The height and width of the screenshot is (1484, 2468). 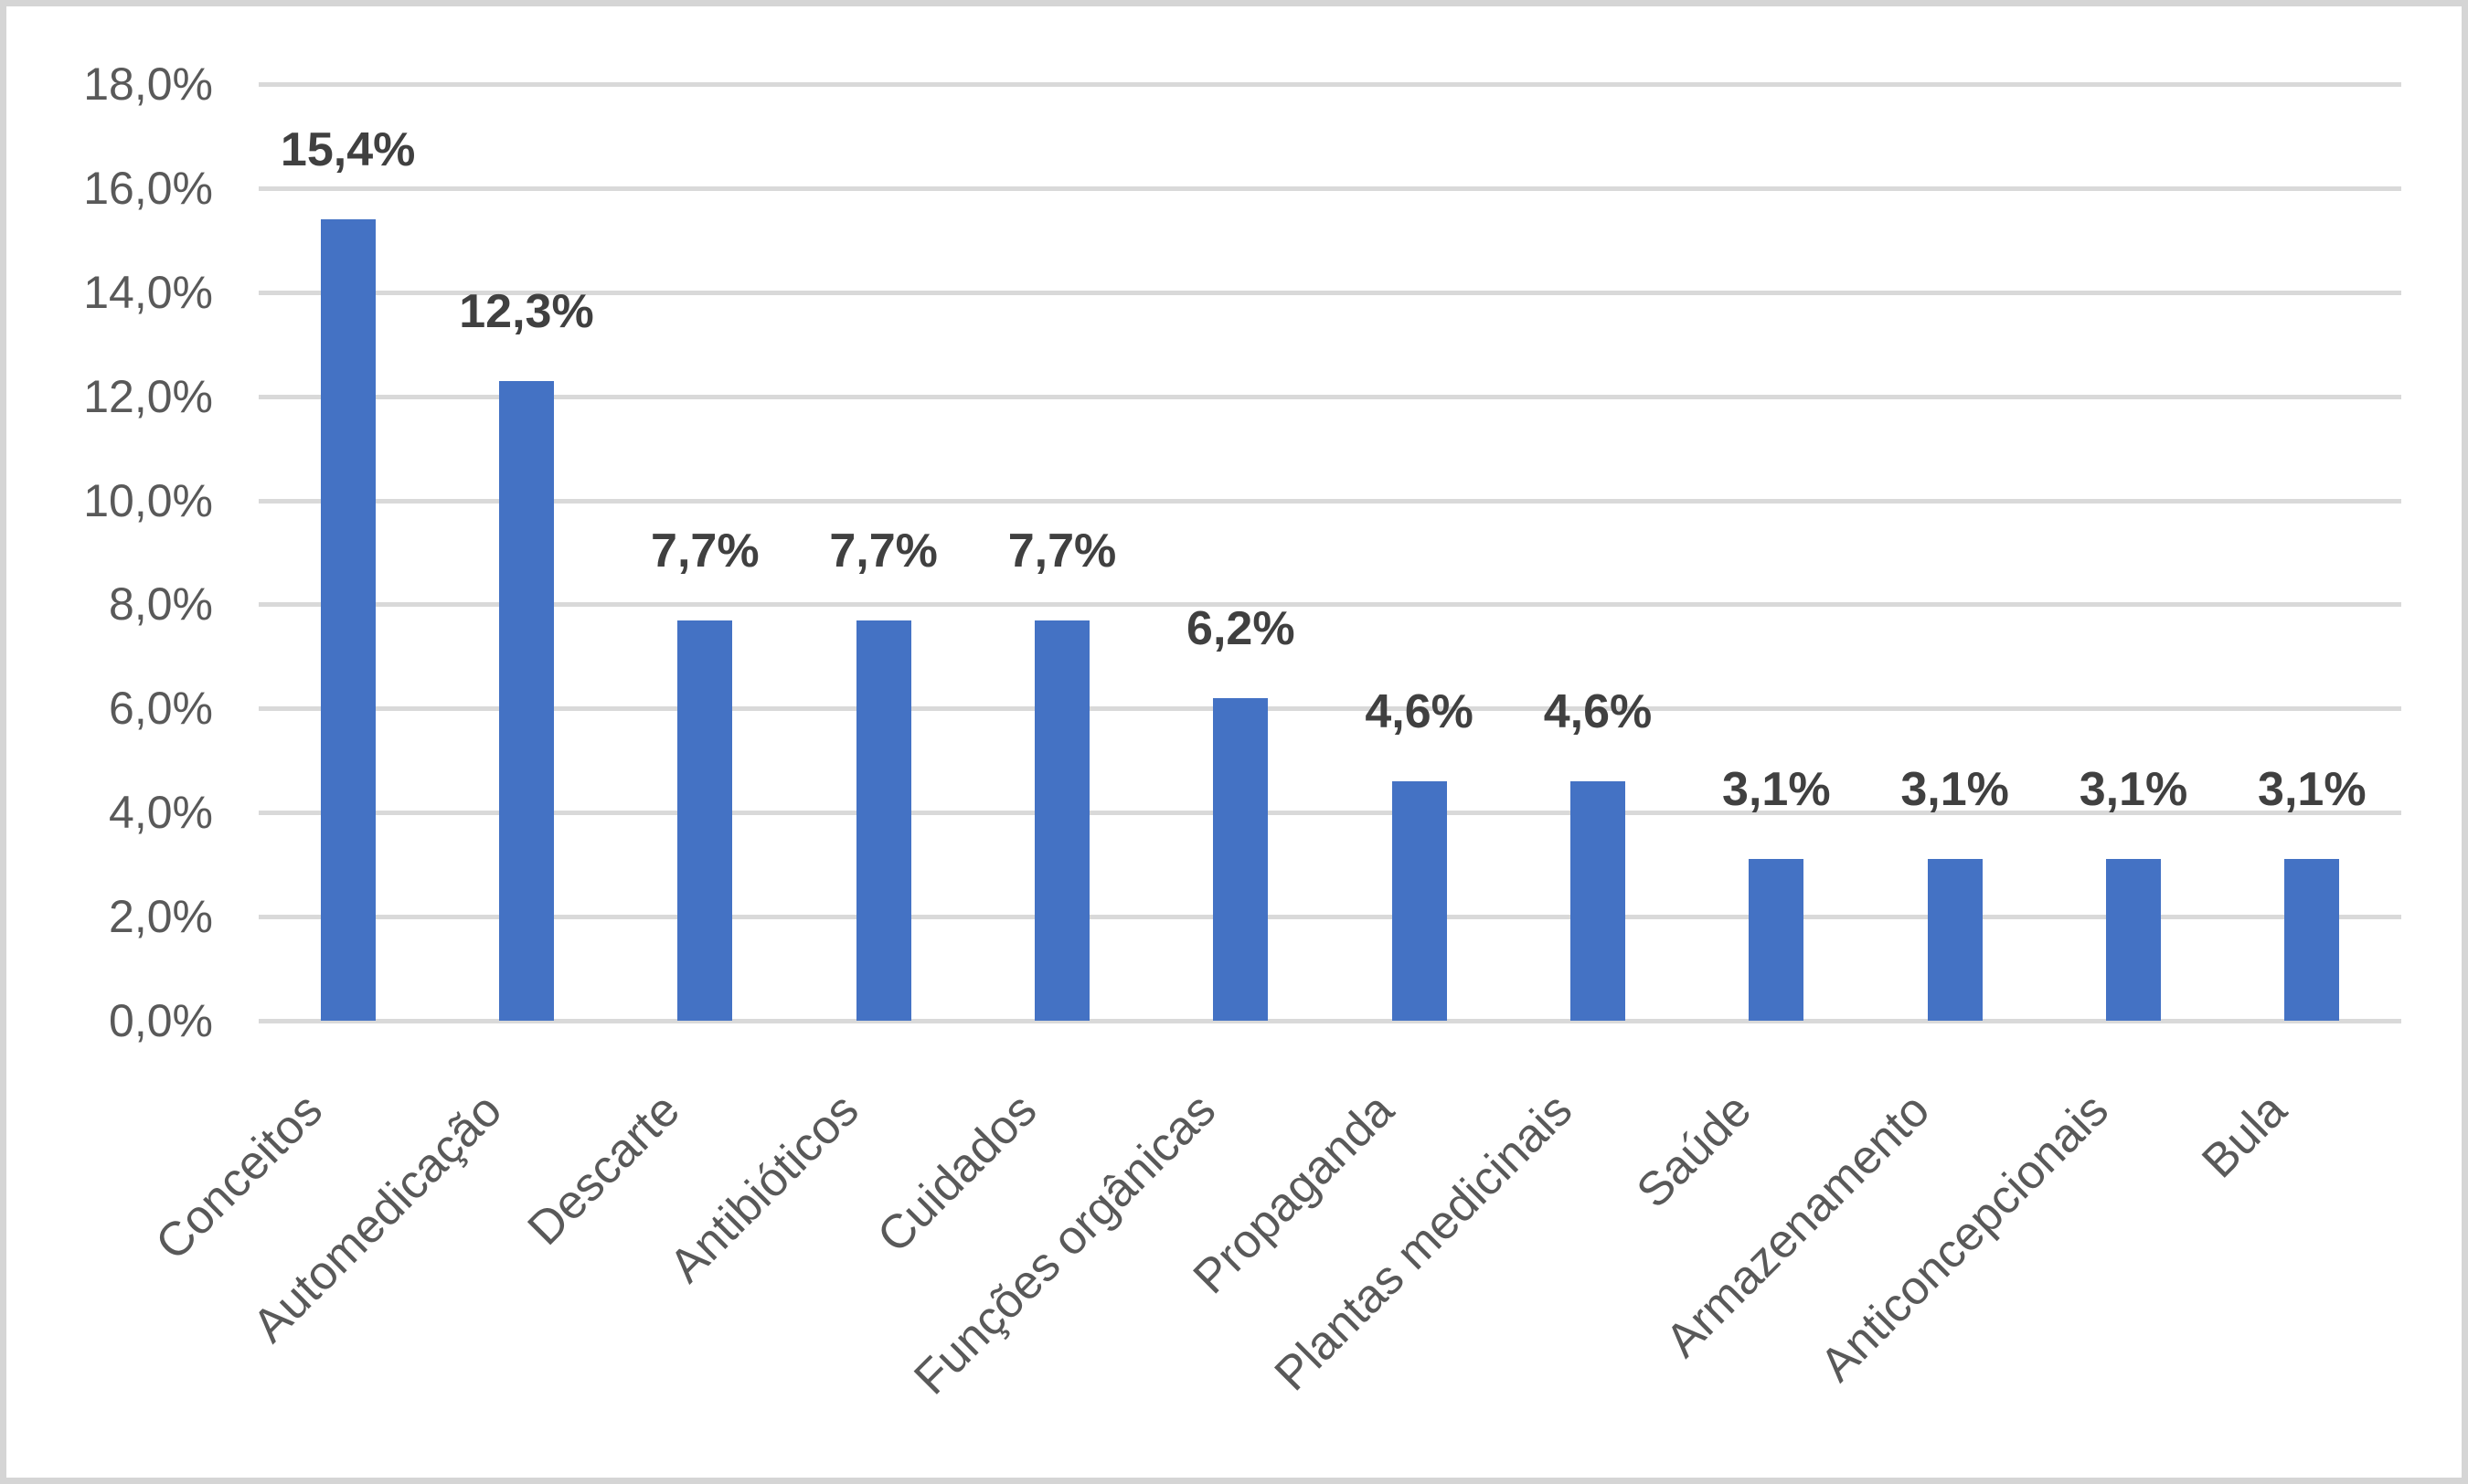 I want to click on gridline-4,0pct, so click(x=1330, y=813).